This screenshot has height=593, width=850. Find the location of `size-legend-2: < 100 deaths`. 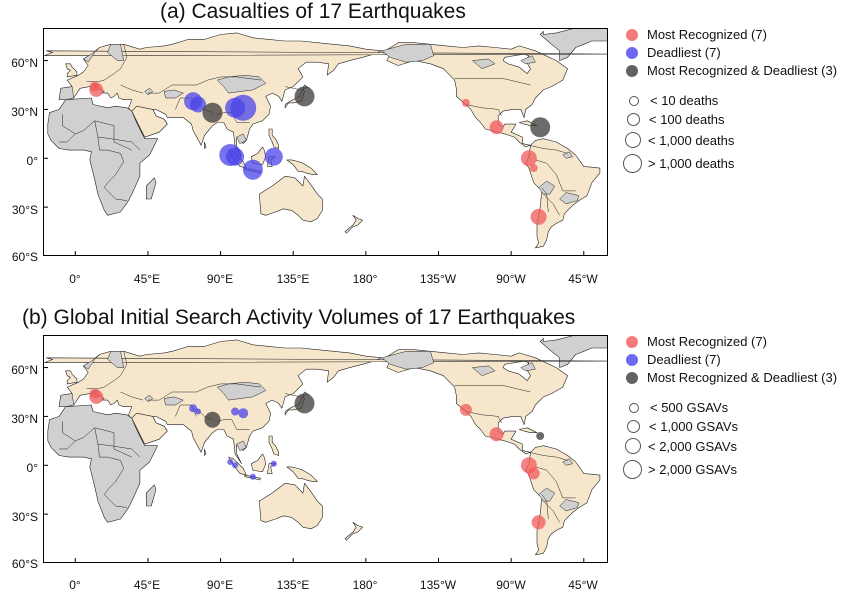

size-legend-2: < 100 deaths is located at coordinates (675, 119).